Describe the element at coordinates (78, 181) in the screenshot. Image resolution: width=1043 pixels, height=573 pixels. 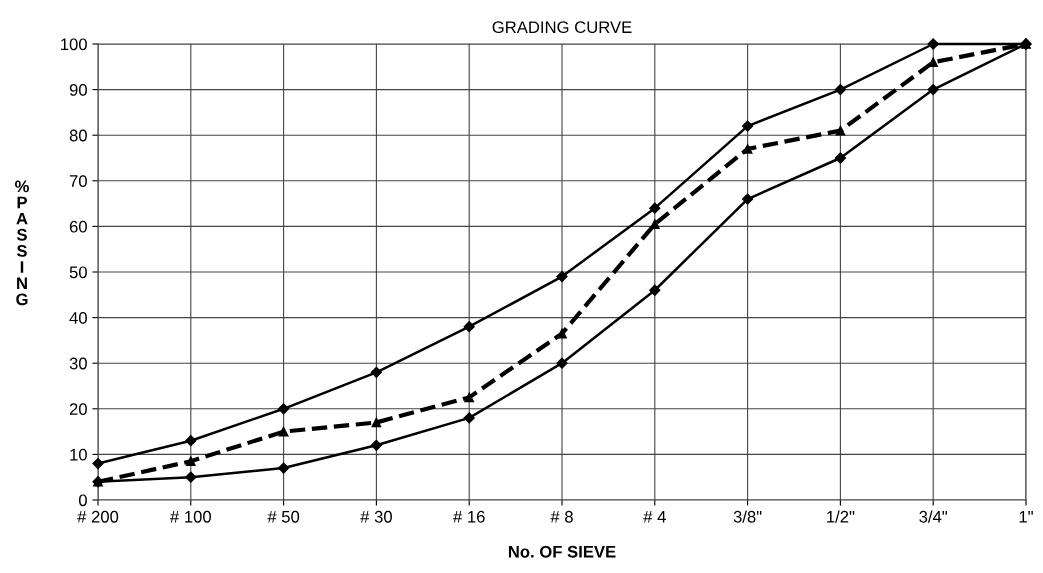
I see `y-tick-label: 70` at that location.